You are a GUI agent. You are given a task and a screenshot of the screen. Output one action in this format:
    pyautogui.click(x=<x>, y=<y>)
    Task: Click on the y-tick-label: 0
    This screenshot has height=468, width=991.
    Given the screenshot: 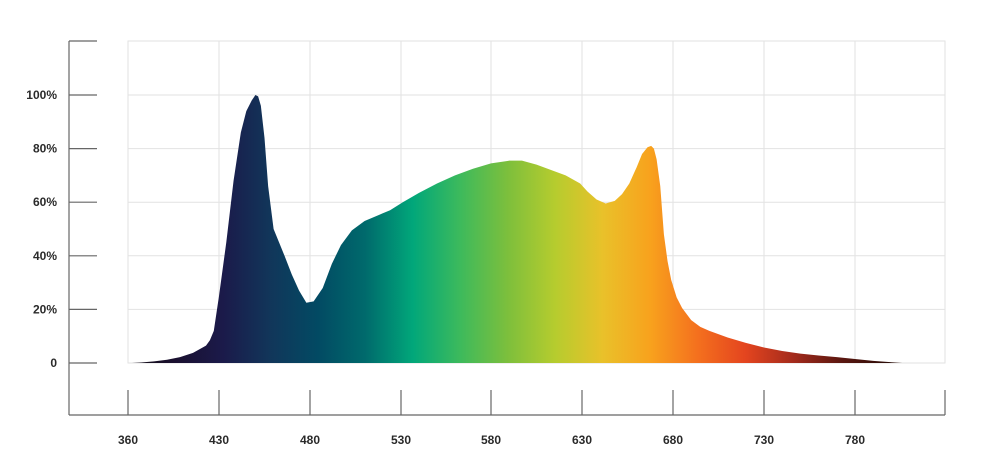 What is the action you would take?
    pyautogui.click(x=53, y=363)
    